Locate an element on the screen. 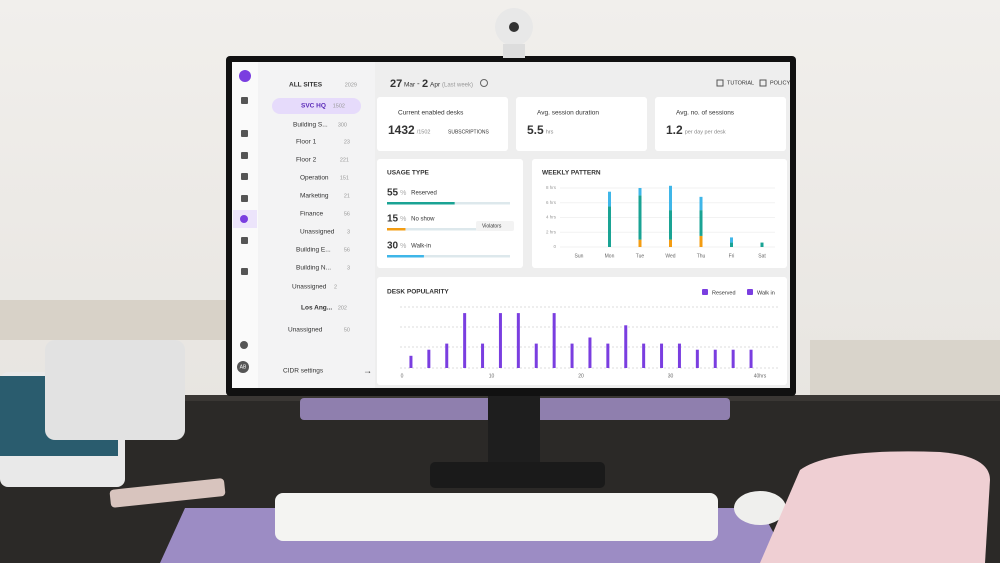 Image resolution: width=1000 pixels, height=563 pixels. usage-label: Reserved is located at coordinates (424, 194).